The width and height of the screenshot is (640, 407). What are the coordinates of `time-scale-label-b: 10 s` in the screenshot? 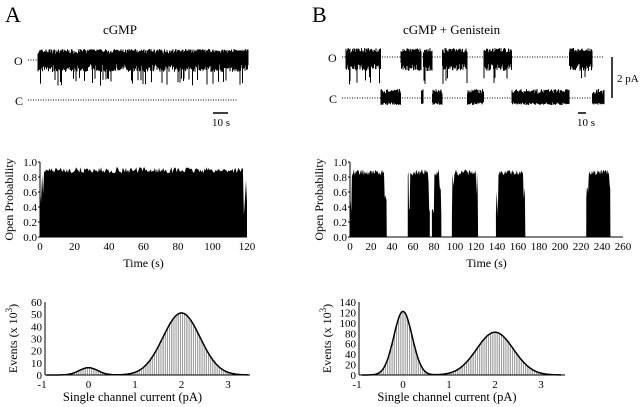 It's located at (586, 123).